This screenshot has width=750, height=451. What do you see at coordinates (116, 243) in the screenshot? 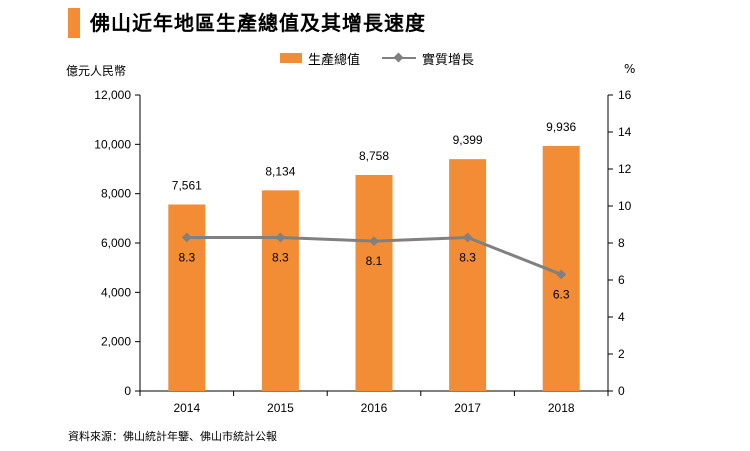
I see `y-left-tick-label: 6,000` at bounding box center [116, 243].